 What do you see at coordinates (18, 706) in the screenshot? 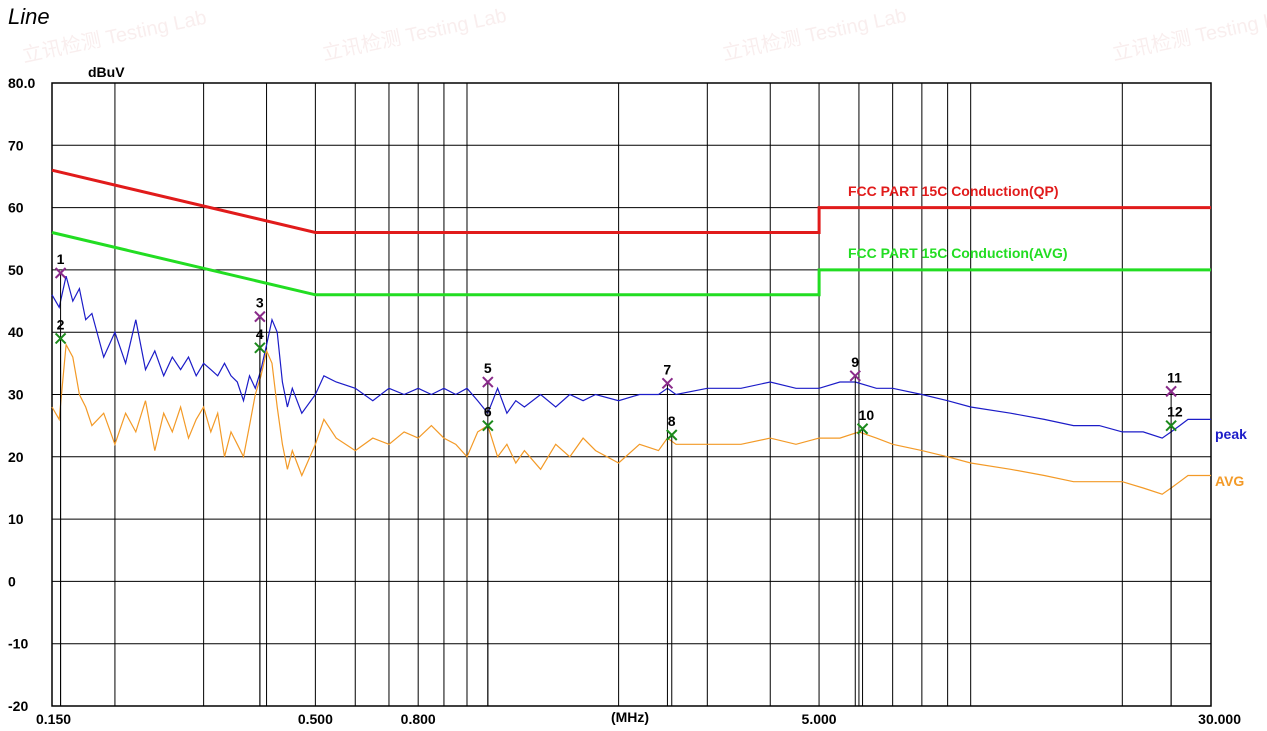
I see `y-tick-label: -20` at bounding box center [18, 706].